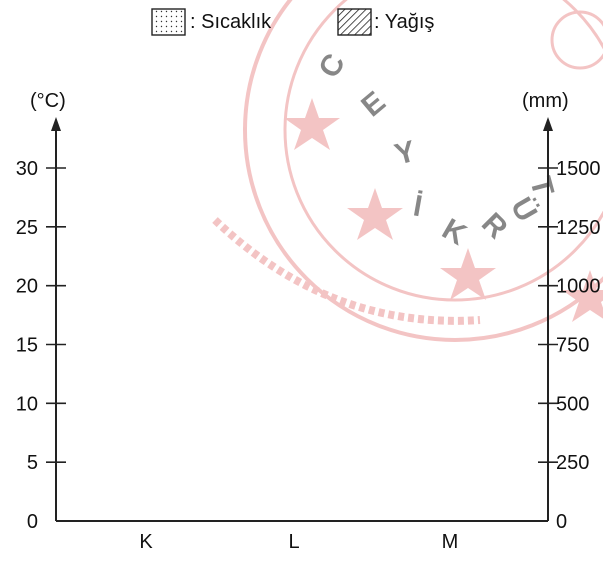 The width and height of the screenshot is (603, 564). Describe the element at coordinates (293, 542) in the screenshot. I see `x-tick-label: L` at that location.